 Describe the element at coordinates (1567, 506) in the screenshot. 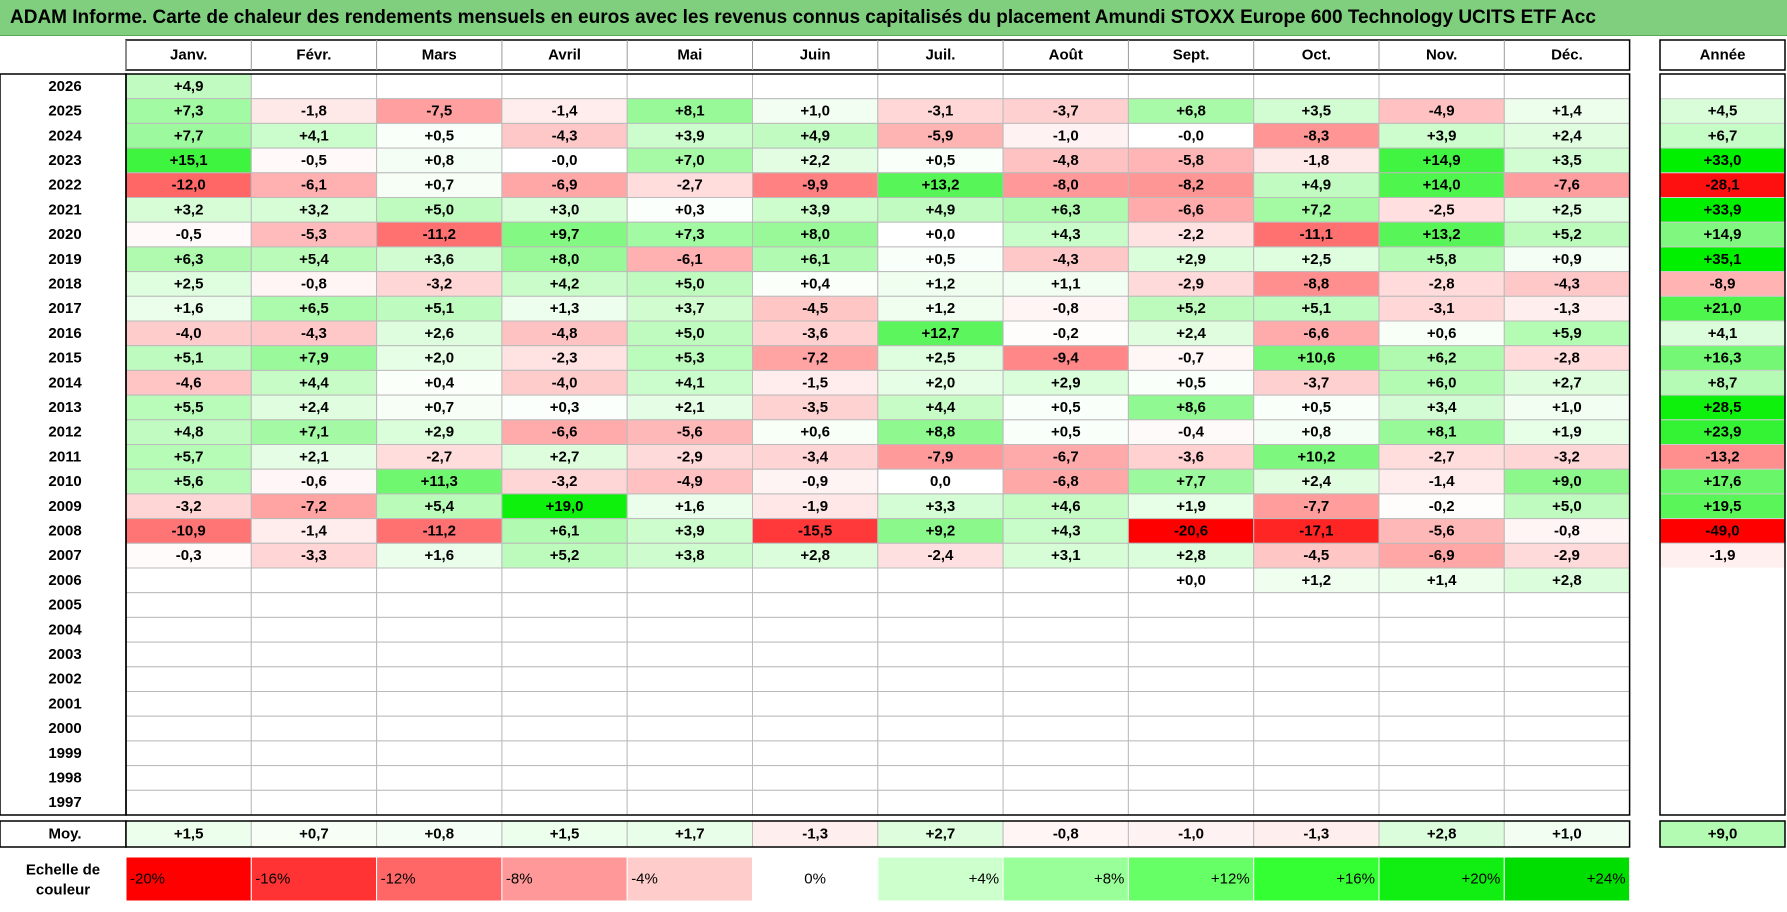

I see `cell-value: +5,0` at that location.